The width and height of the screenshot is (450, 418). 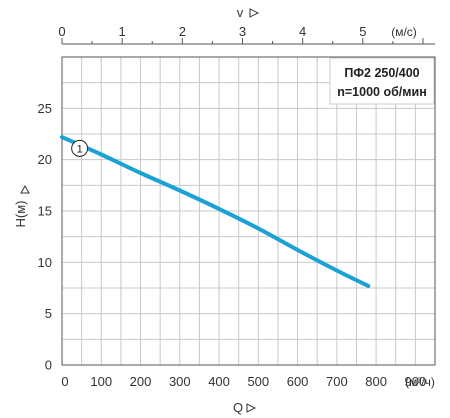 I want to click on y-axis-arrow-icon, so click(x=25, y=189).